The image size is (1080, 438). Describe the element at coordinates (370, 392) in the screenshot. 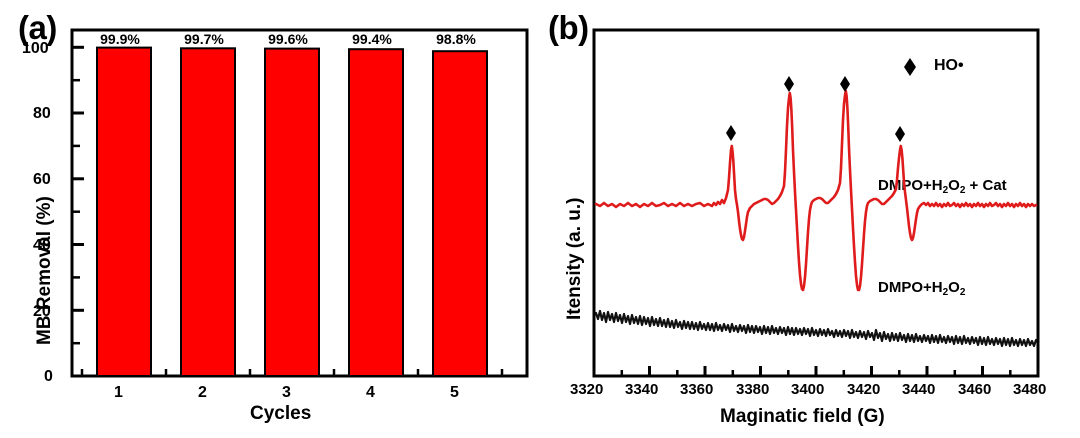

I see `panel-a-xtick-4: 4` at that location.